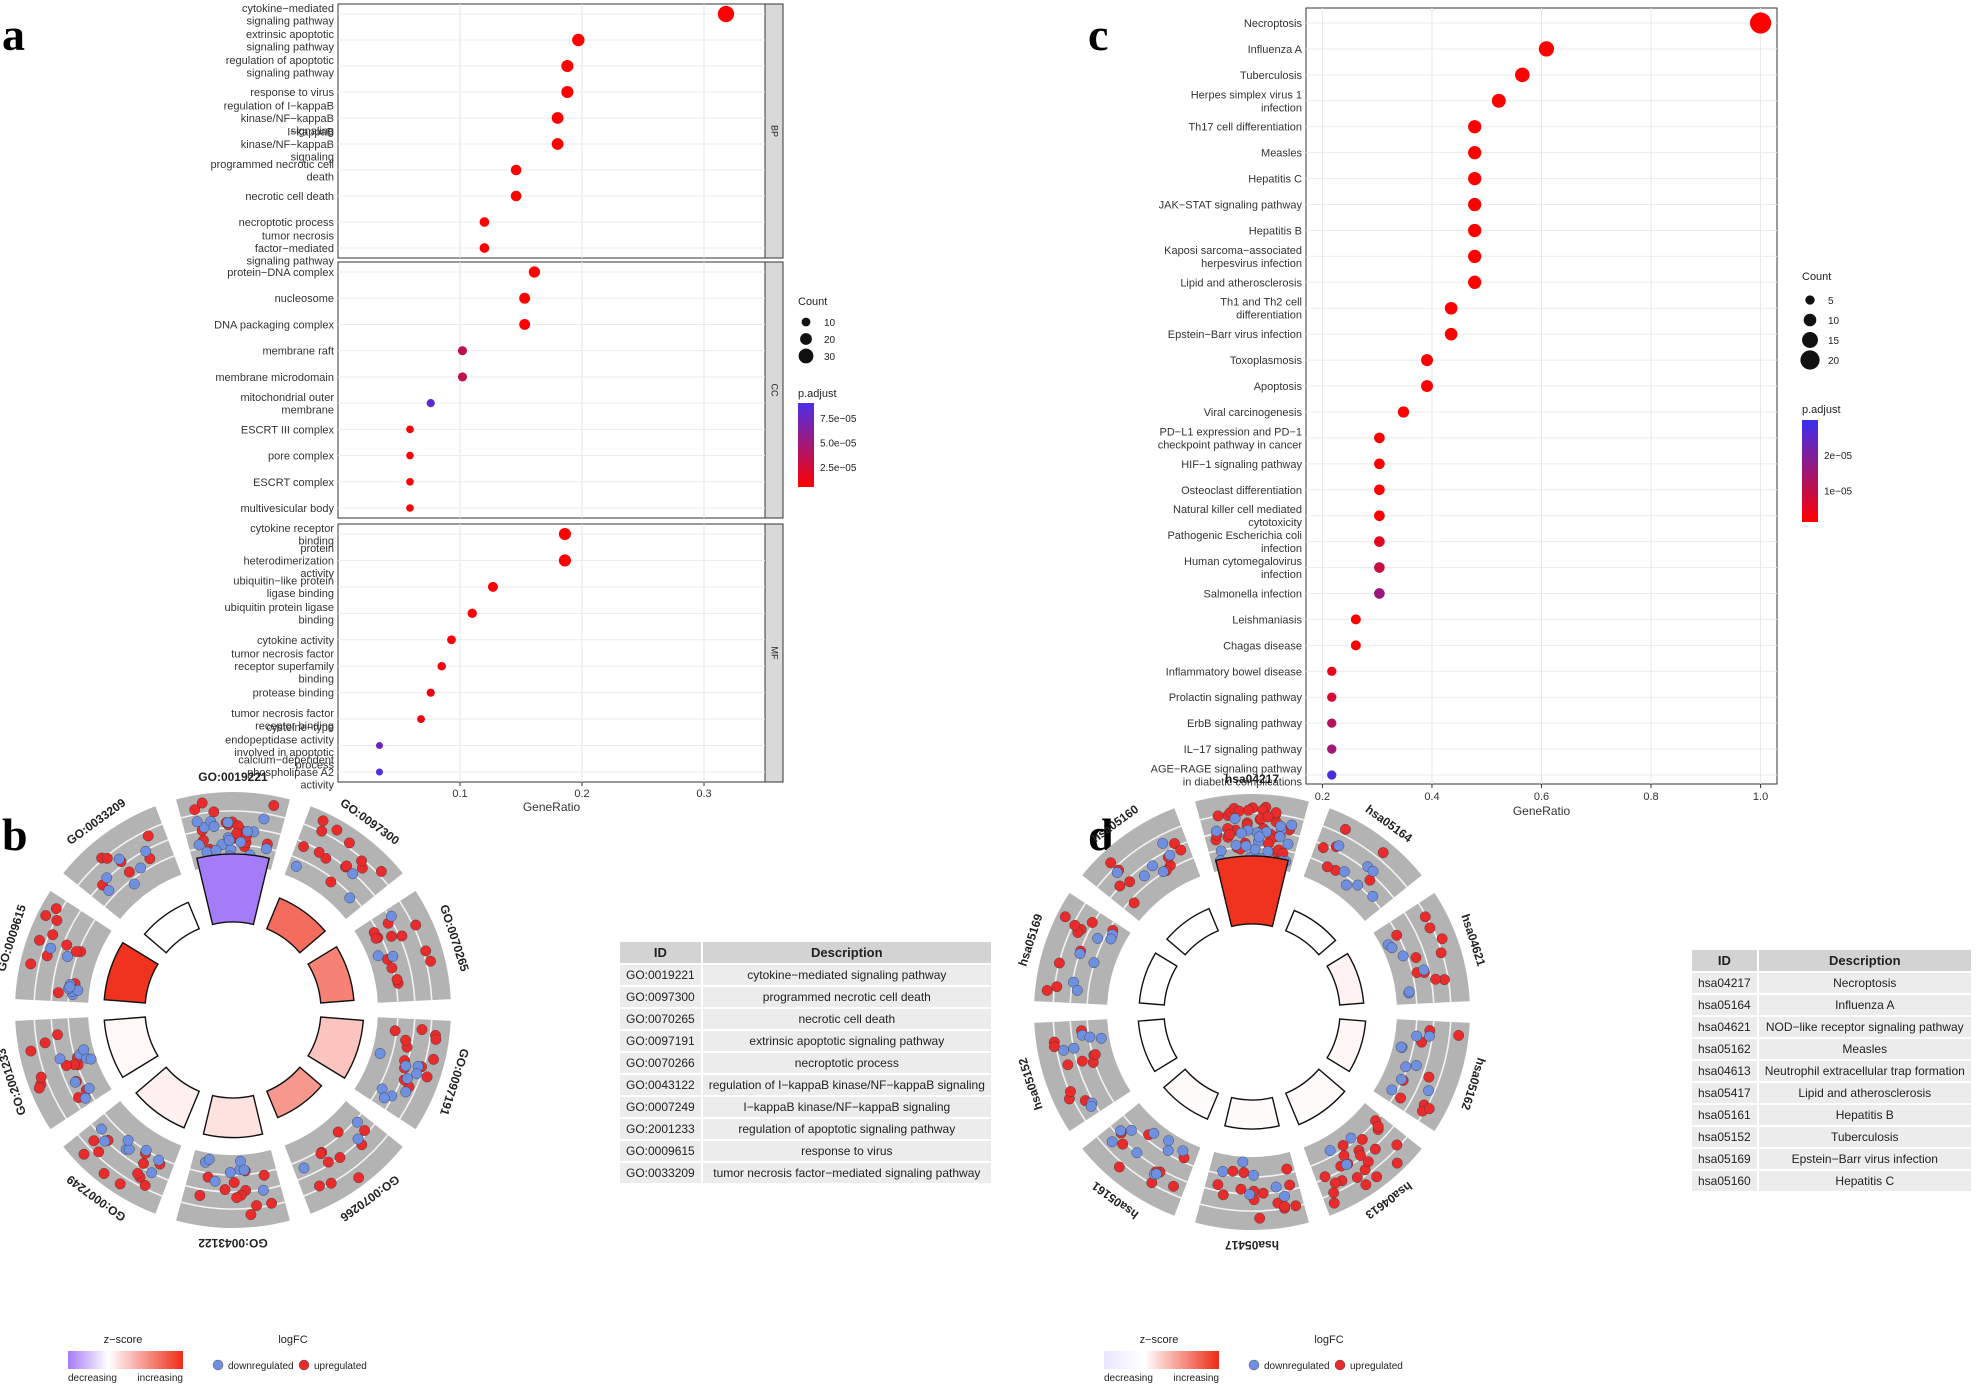 This screenshot has height=1390, width=1983. What do you see at coordinates (304, 1365) in the screenshot?
I see `legend-up-dot` at bounding box center [304, 1365].